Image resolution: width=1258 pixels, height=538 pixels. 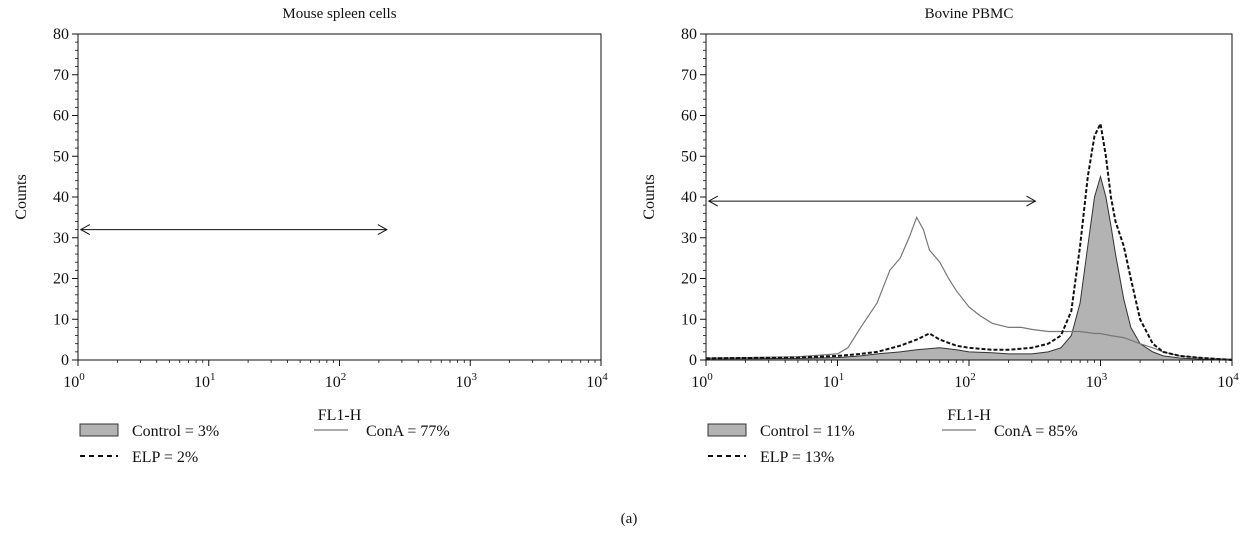 I want to click on legend-label: Control = 11%, so click(x=807, y=431).